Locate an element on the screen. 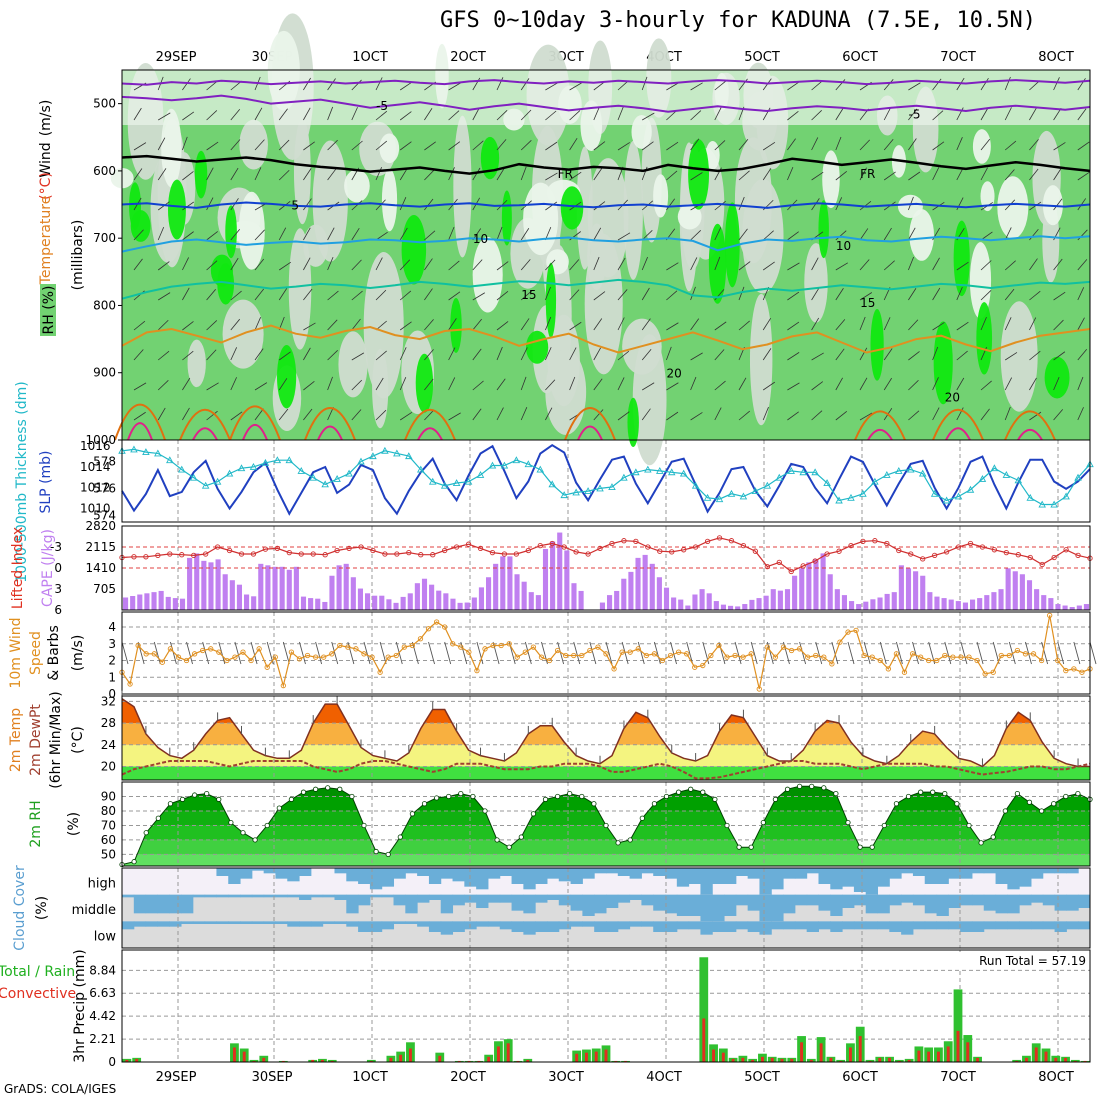 This screenshot has width=1100, height=1100. cape-tick-label-3: 2820 is located at coordinates (100, 526).